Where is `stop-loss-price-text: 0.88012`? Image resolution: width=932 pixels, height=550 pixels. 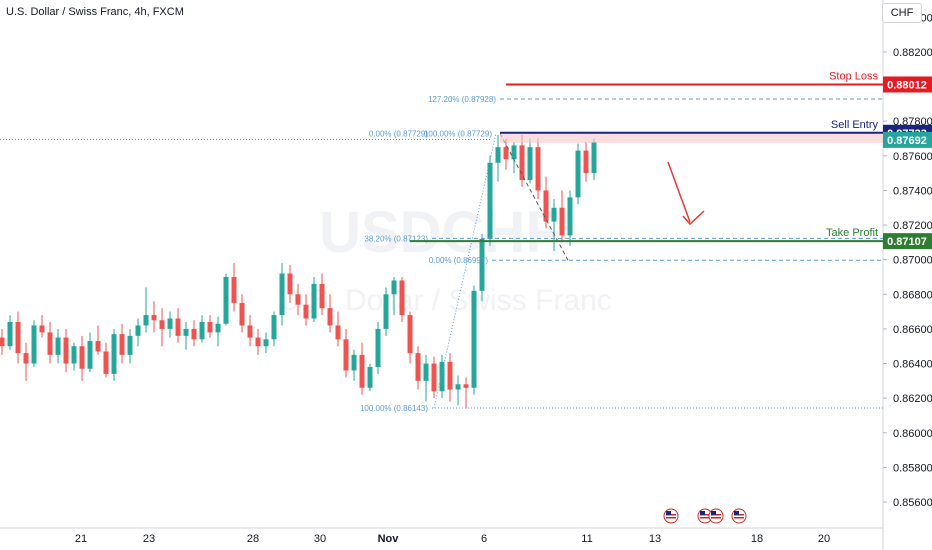
stop-loss-price-text: 0.88012 is located at coordinates (907, 85).